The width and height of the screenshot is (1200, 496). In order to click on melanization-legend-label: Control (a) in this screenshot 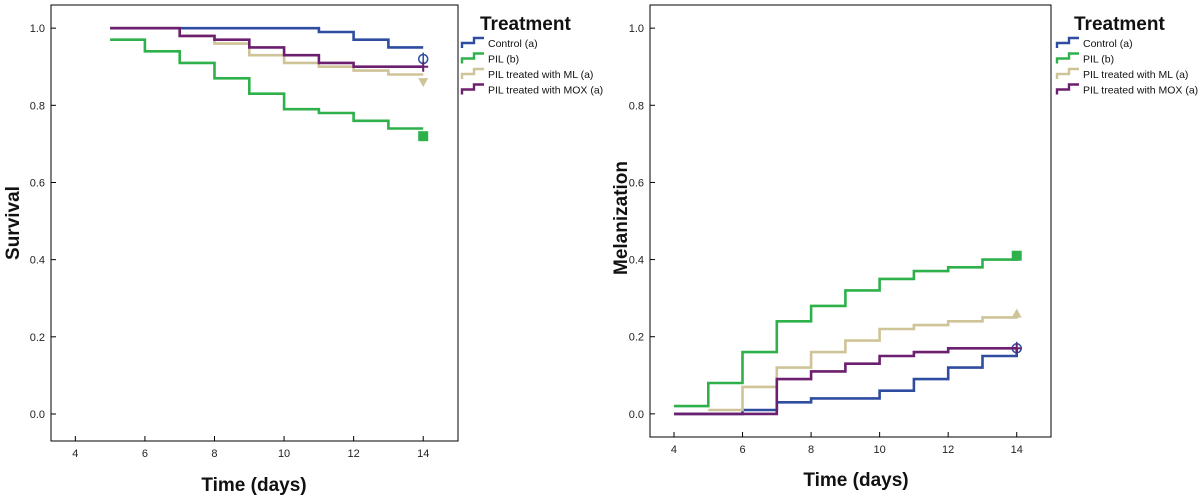, I will do `click(1108, 44)`.